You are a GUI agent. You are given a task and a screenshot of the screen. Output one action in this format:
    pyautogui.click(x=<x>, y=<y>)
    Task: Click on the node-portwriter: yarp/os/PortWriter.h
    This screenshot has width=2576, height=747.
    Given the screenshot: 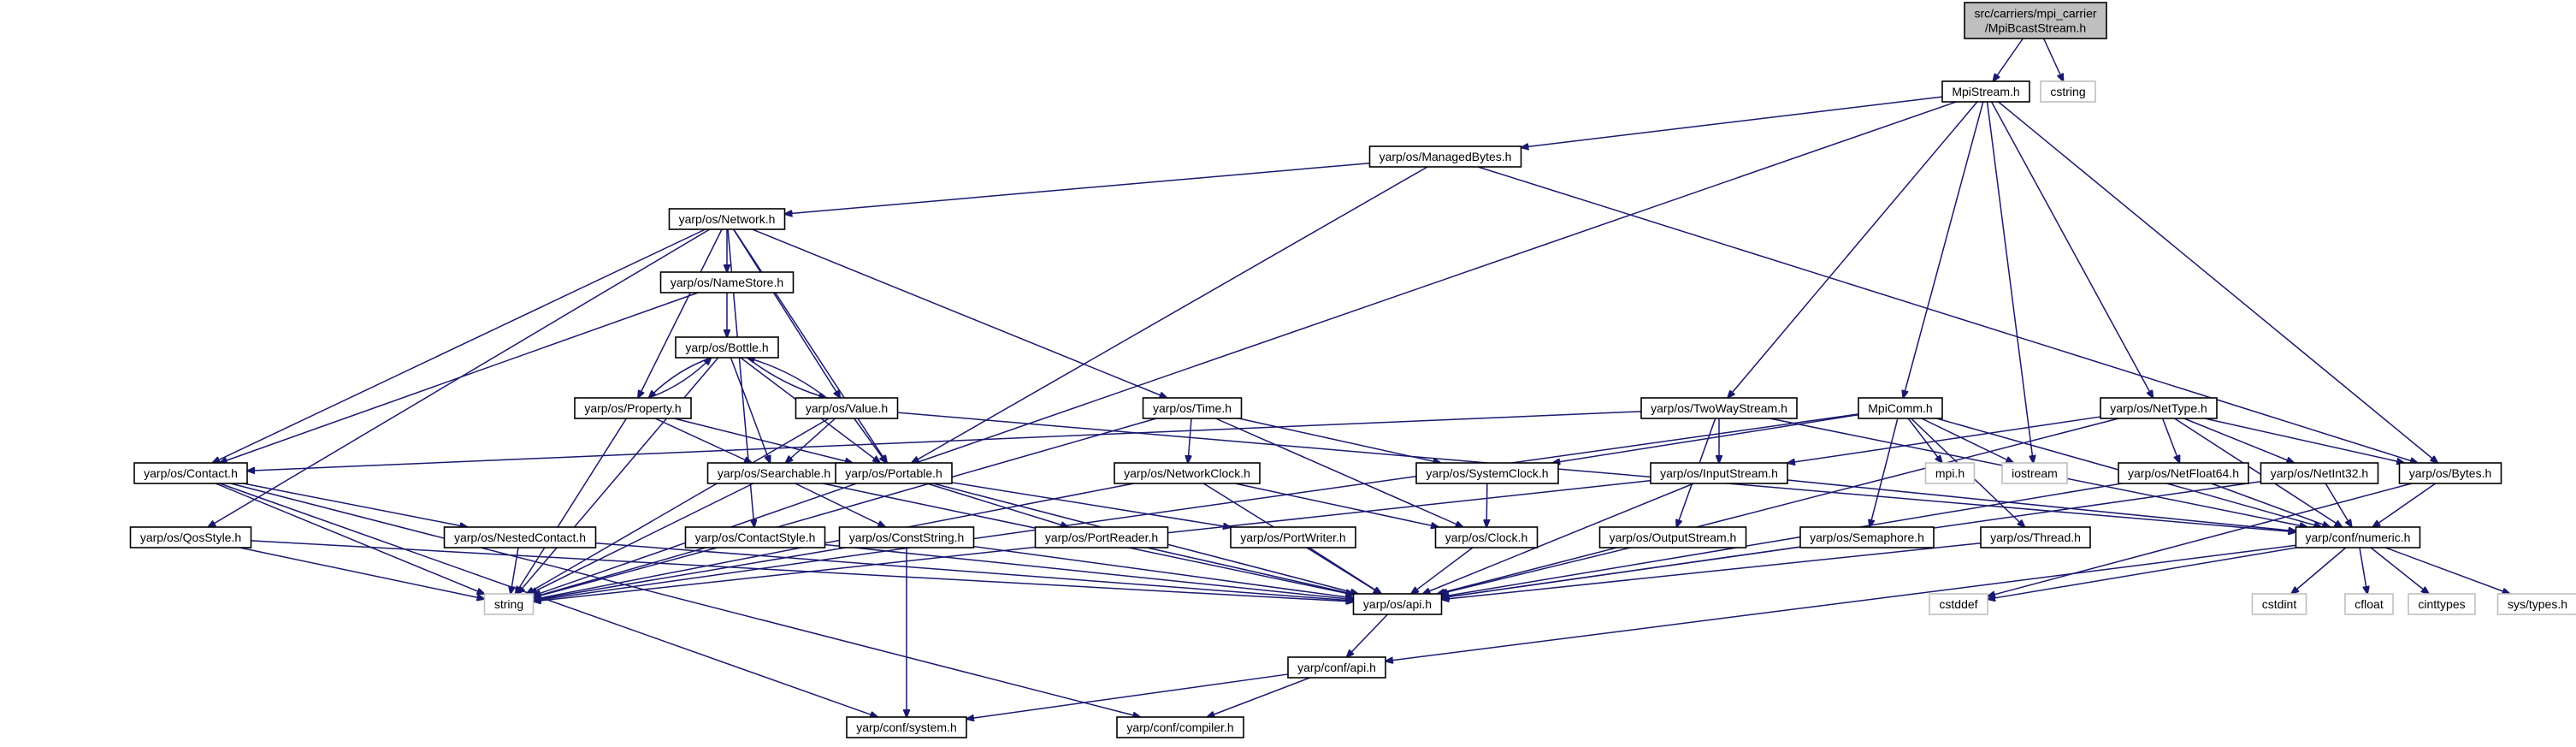 What is the action you would take?
    pyautogui.click(x=1293, y=537)
    